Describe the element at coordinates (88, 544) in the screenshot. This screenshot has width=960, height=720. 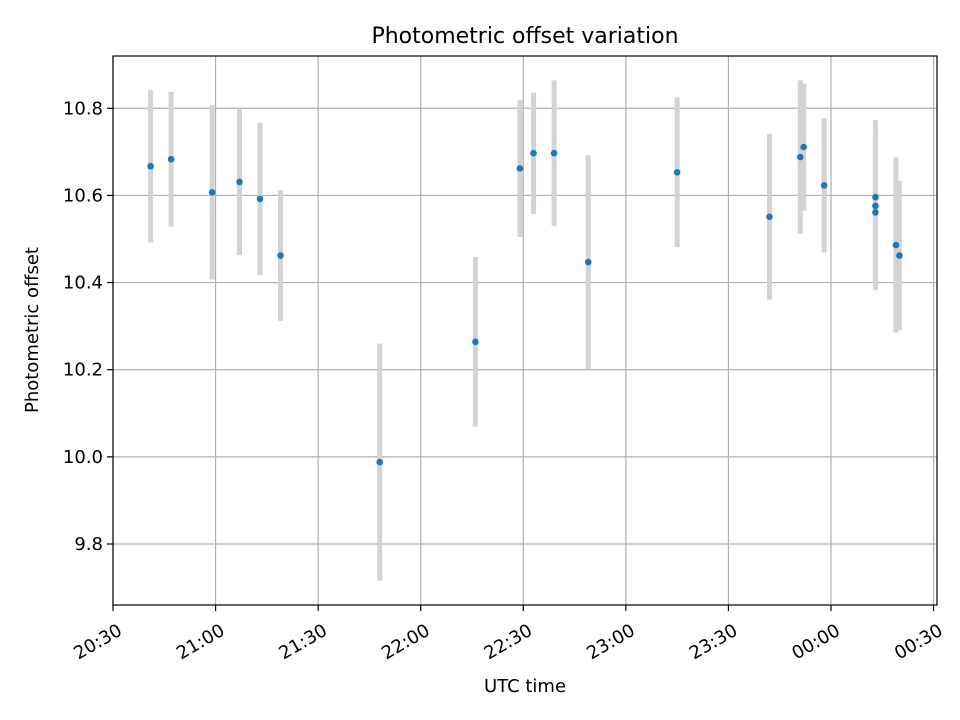
I see `y-tick-label: 9.8` at that location.